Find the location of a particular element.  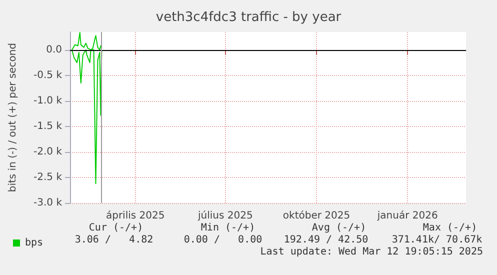

text: 3.06 / 4.82 is located at coordinates (114, 240).